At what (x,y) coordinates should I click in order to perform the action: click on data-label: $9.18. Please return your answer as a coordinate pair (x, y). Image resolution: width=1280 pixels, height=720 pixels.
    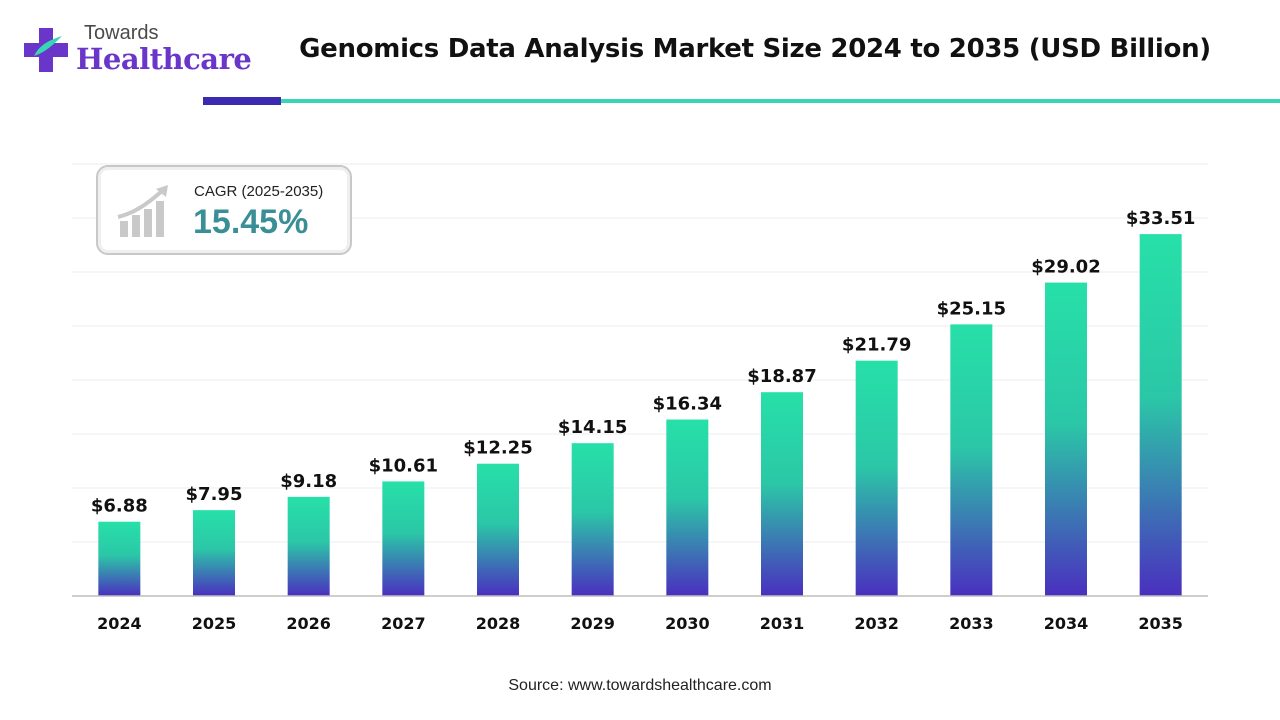
    Looking at the image, I should click on (308, 481).